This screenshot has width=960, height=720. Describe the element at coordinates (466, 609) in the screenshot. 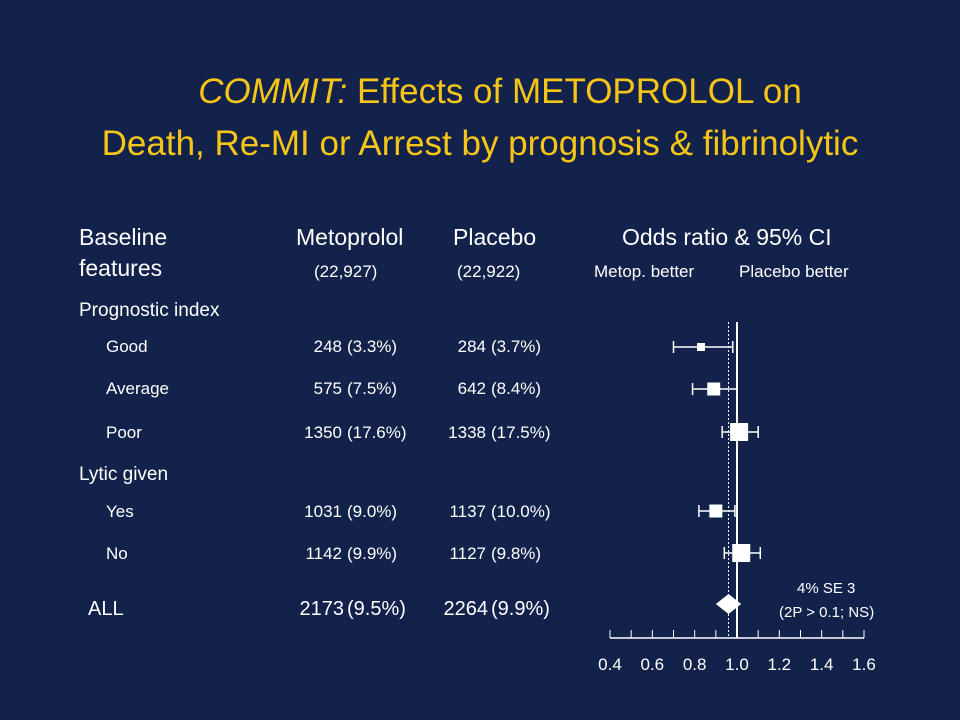

I see `placebo-count-all: 2264` at that location.